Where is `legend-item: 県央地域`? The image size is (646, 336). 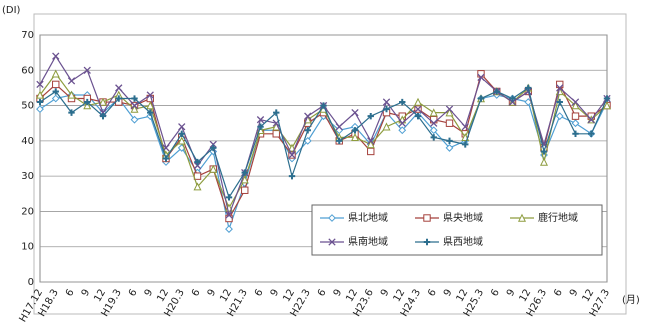
legend-item: 県央地域 is located at coordinates (449, 217).